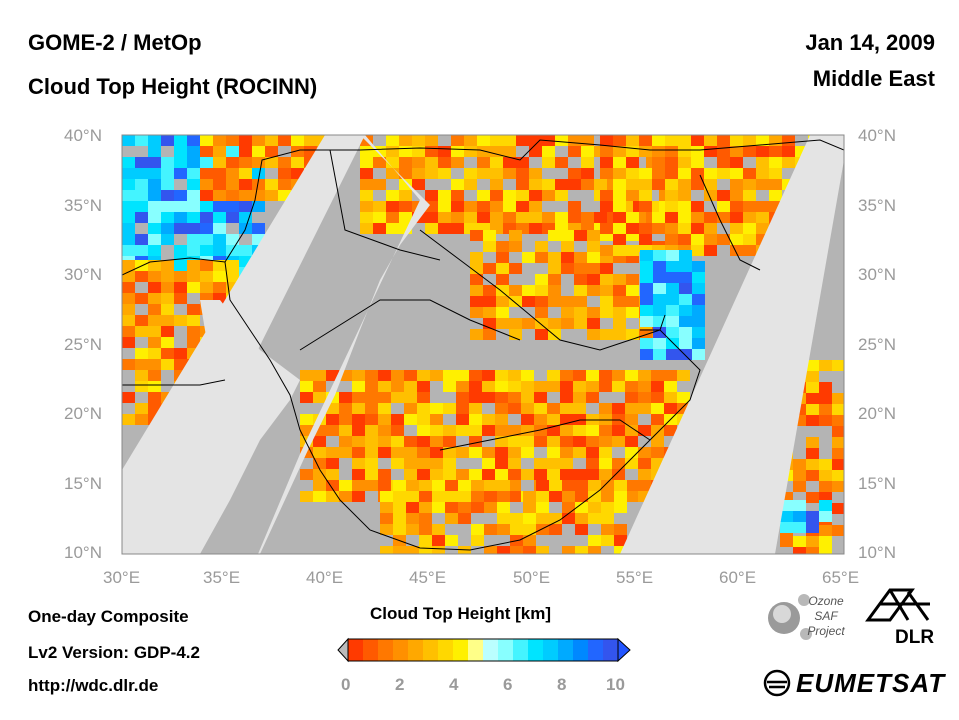 The image size is (959, 720). What do you see at coordinates (877, 135) in the screenshot?
I see `lat-label: 40°N` at bounding box center [877, 135].